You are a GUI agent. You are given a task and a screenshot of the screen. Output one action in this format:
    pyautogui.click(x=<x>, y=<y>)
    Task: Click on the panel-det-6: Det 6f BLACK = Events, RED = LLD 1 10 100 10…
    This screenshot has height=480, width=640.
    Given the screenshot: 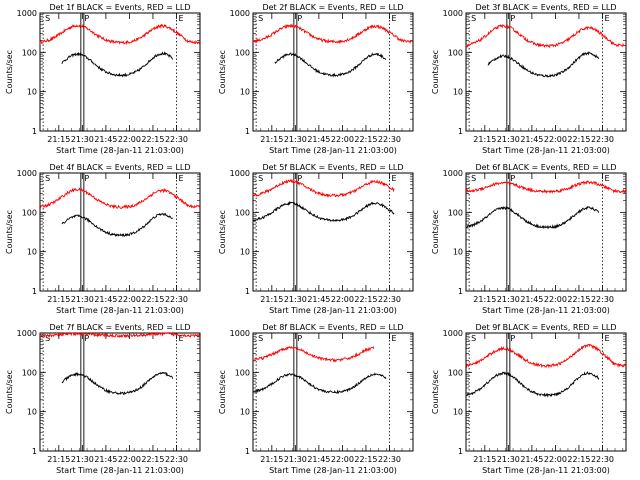 What is the action you would take?
    pyautogui.click(x=529, y=239)
    